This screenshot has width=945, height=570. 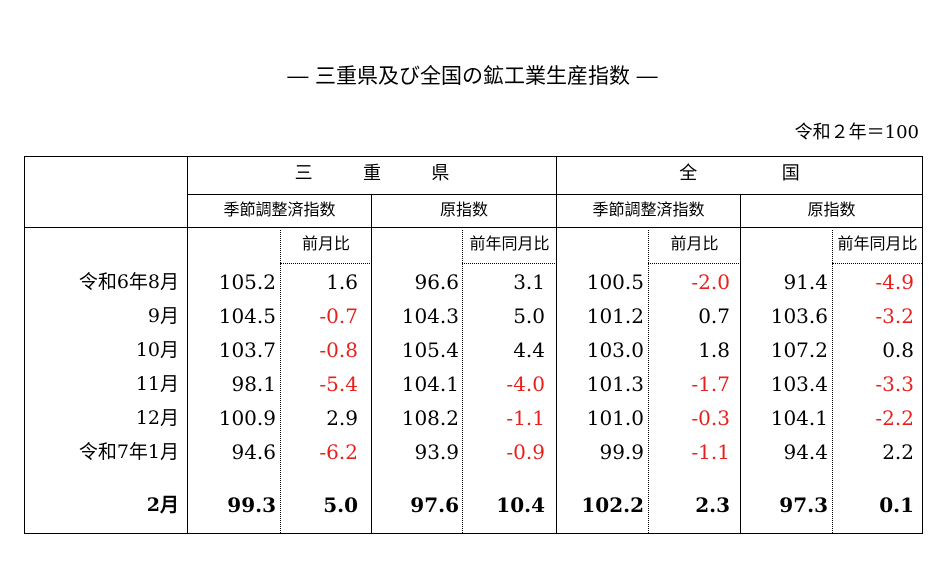 What do you see at coordinates (740, 363) in the screenshot?
I see `col-divider-national-type` at bounding box center [740, 363].